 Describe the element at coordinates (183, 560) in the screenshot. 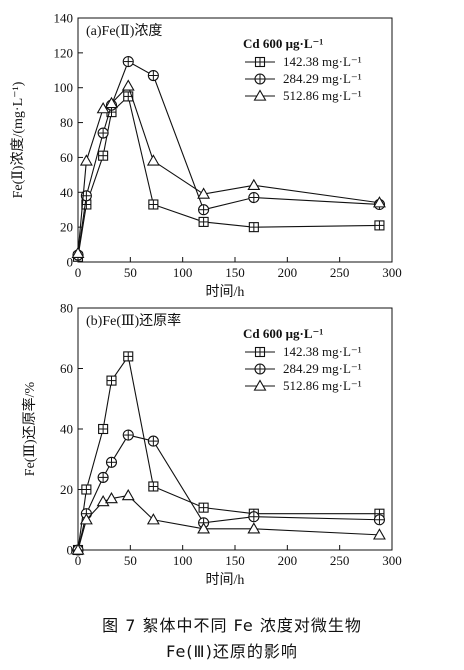

I see `panel-b-x-tick-label: 100` at that location.